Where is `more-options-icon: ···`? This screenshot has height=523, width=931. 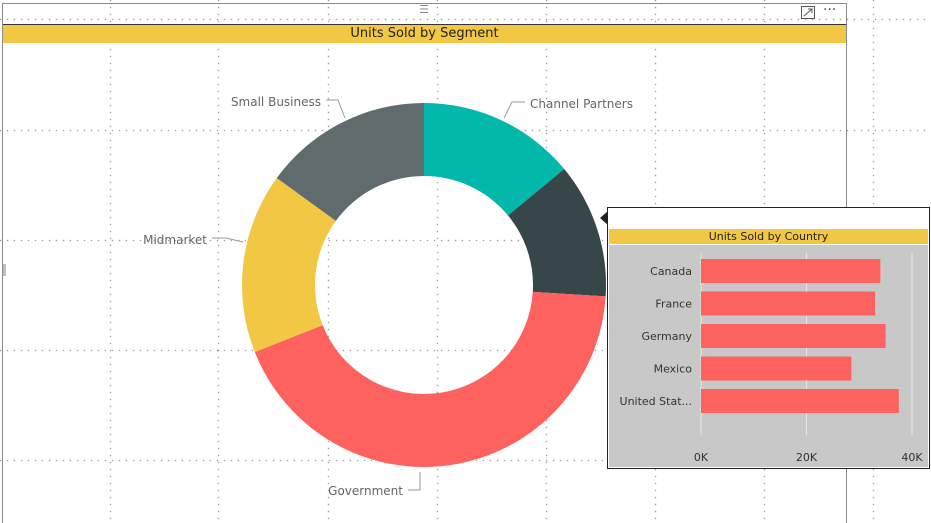 more-options-icon: ··· is located at coordinates (830, 10).